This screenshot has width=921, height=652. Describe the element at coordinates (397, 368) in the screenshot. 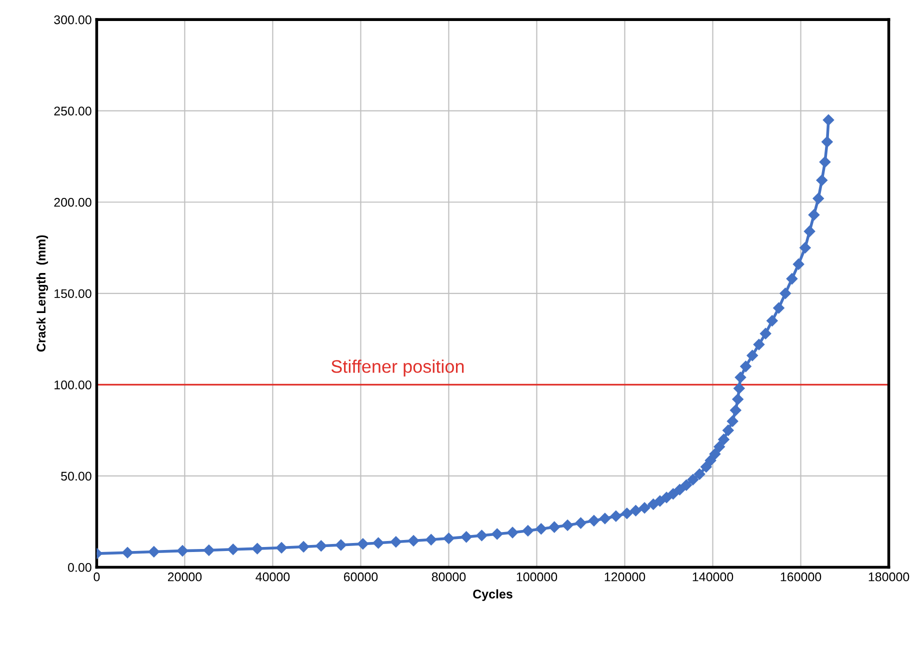

I see `ref-line-label: Stiffener position` at that location.